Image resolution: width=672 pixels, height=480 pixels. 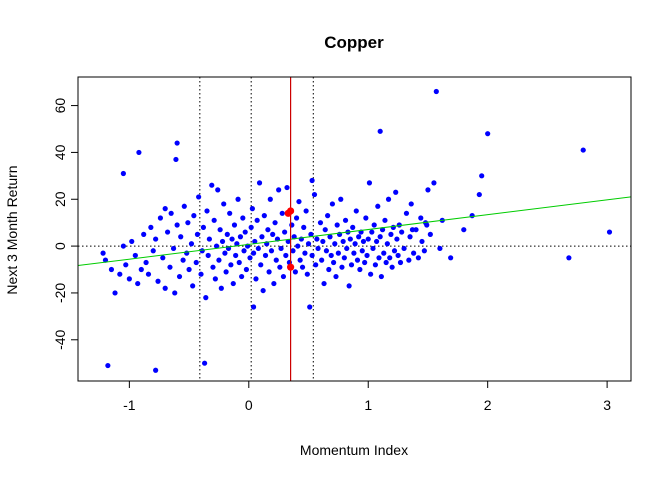 What do you see at coordinates (60, 152) in the screenshot?
I see `y-tick-label: 40` at bounding box center [60, 152].